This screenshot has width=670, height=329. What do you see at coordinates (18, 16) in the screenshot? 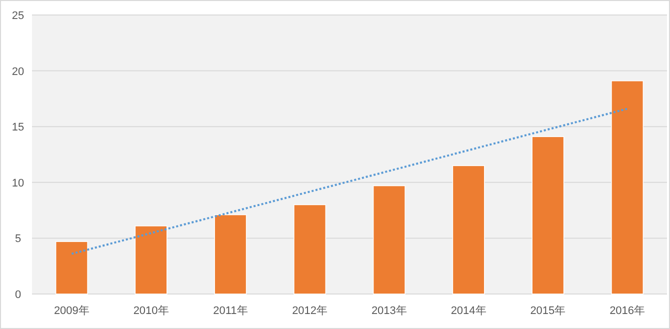
I see `y-tick-label: 25` at bounding box center [18, 16].